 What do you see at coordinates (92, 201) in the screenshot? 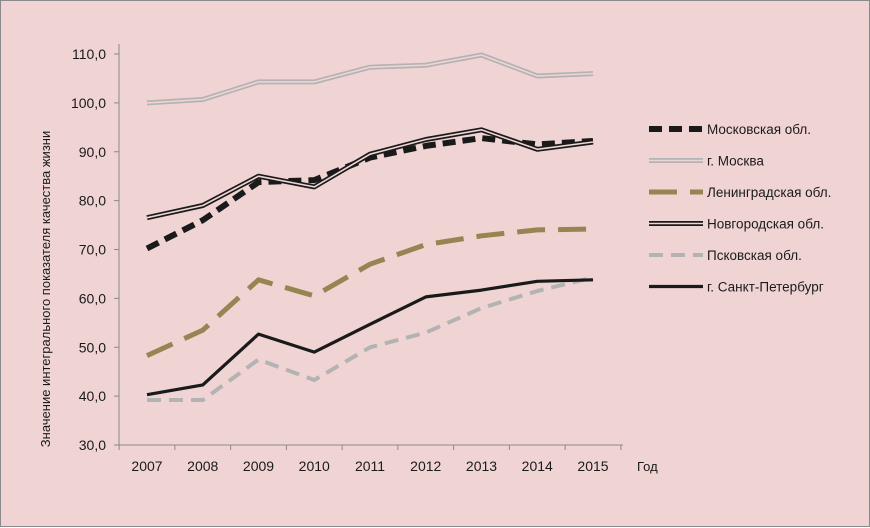
I see `y-tick-label: 80,0` at bounding box center [92, 201].